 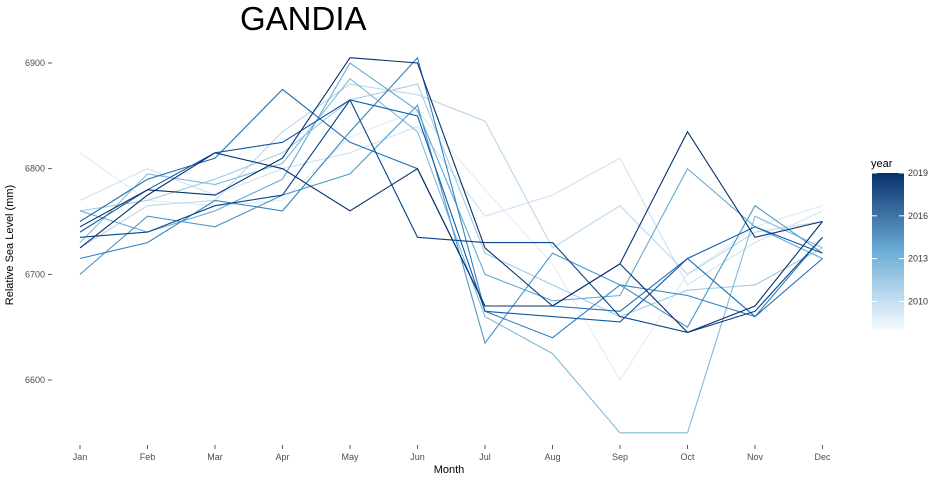 I want to click on y-tick-label: 6900, so click(x=35, y=63).